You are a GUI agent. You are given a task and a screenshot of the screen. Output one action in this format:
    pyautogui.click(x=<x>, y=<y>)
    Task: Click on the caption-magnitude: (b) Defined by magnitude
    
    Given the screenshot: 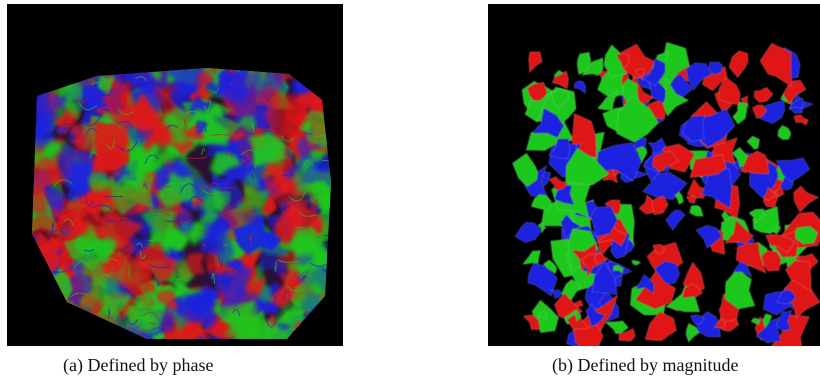 What is the action you would take?
    pyautogui.click(x=645, y=365)
    